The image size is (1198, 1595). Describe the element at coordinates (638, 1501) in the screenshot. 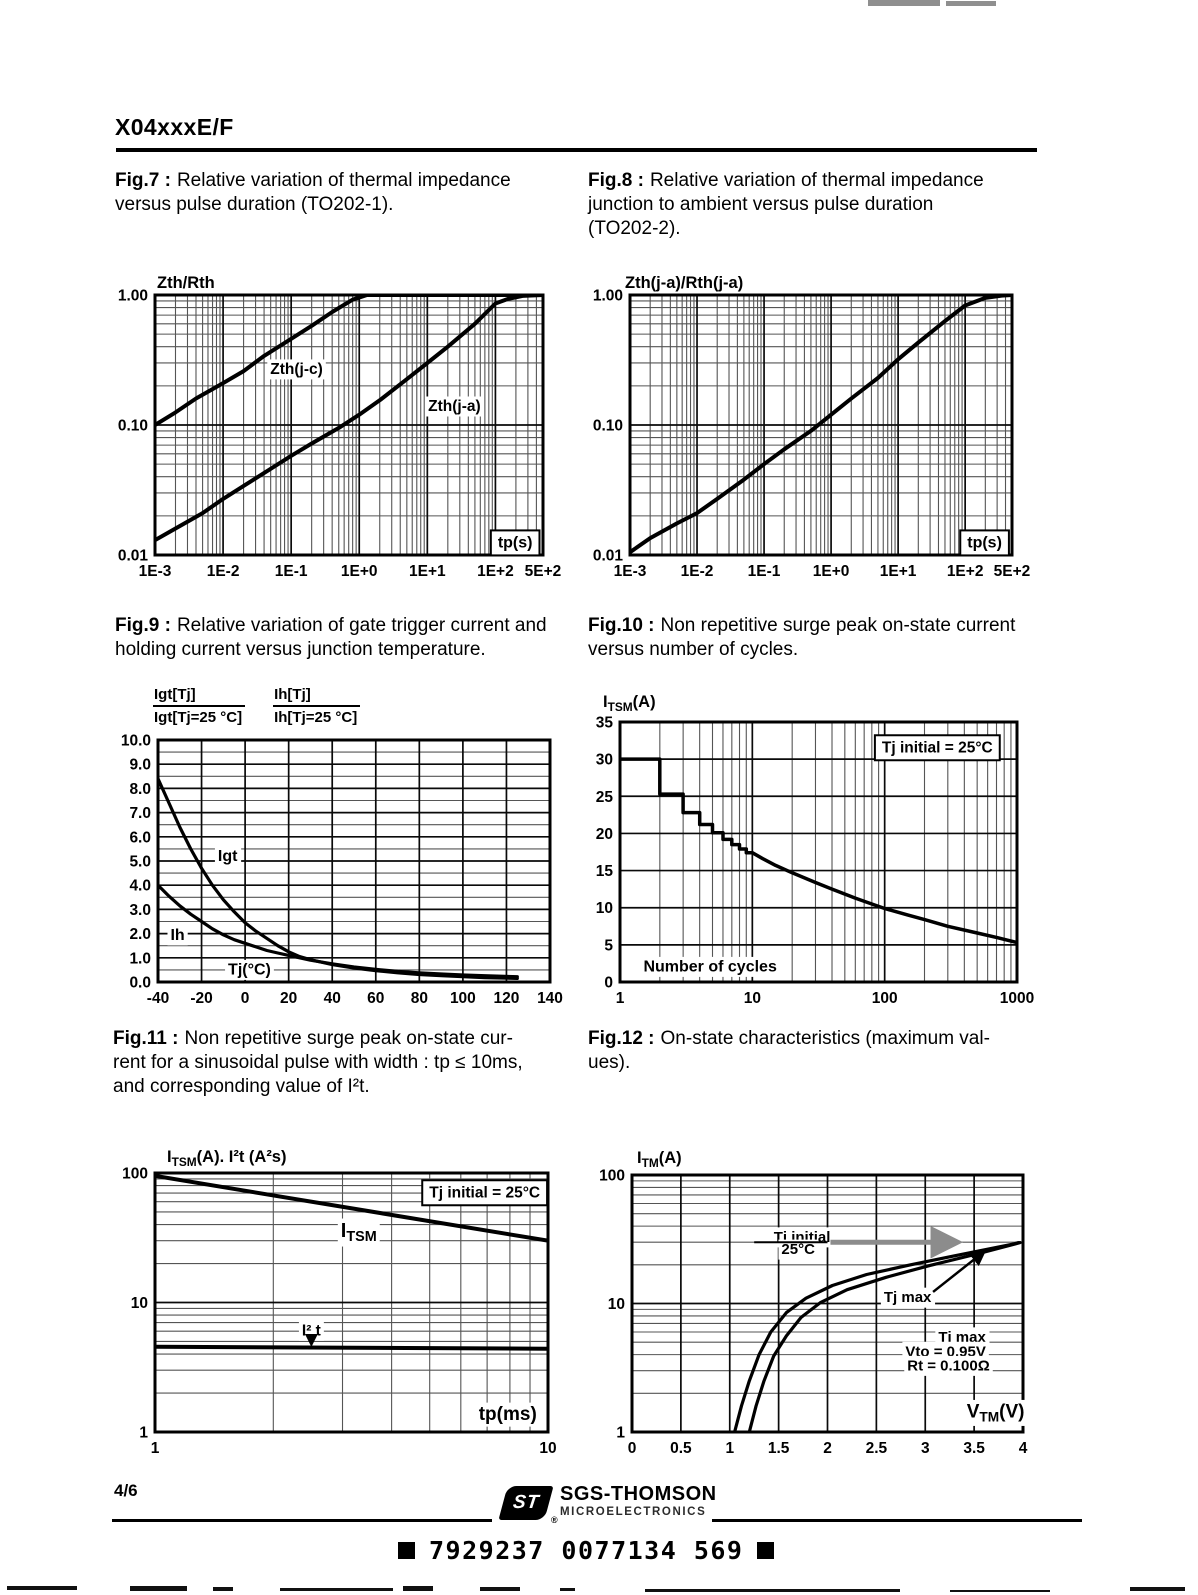

I see `brand-block: SGS-THOMSON MICROELECTRONICS` at that location.